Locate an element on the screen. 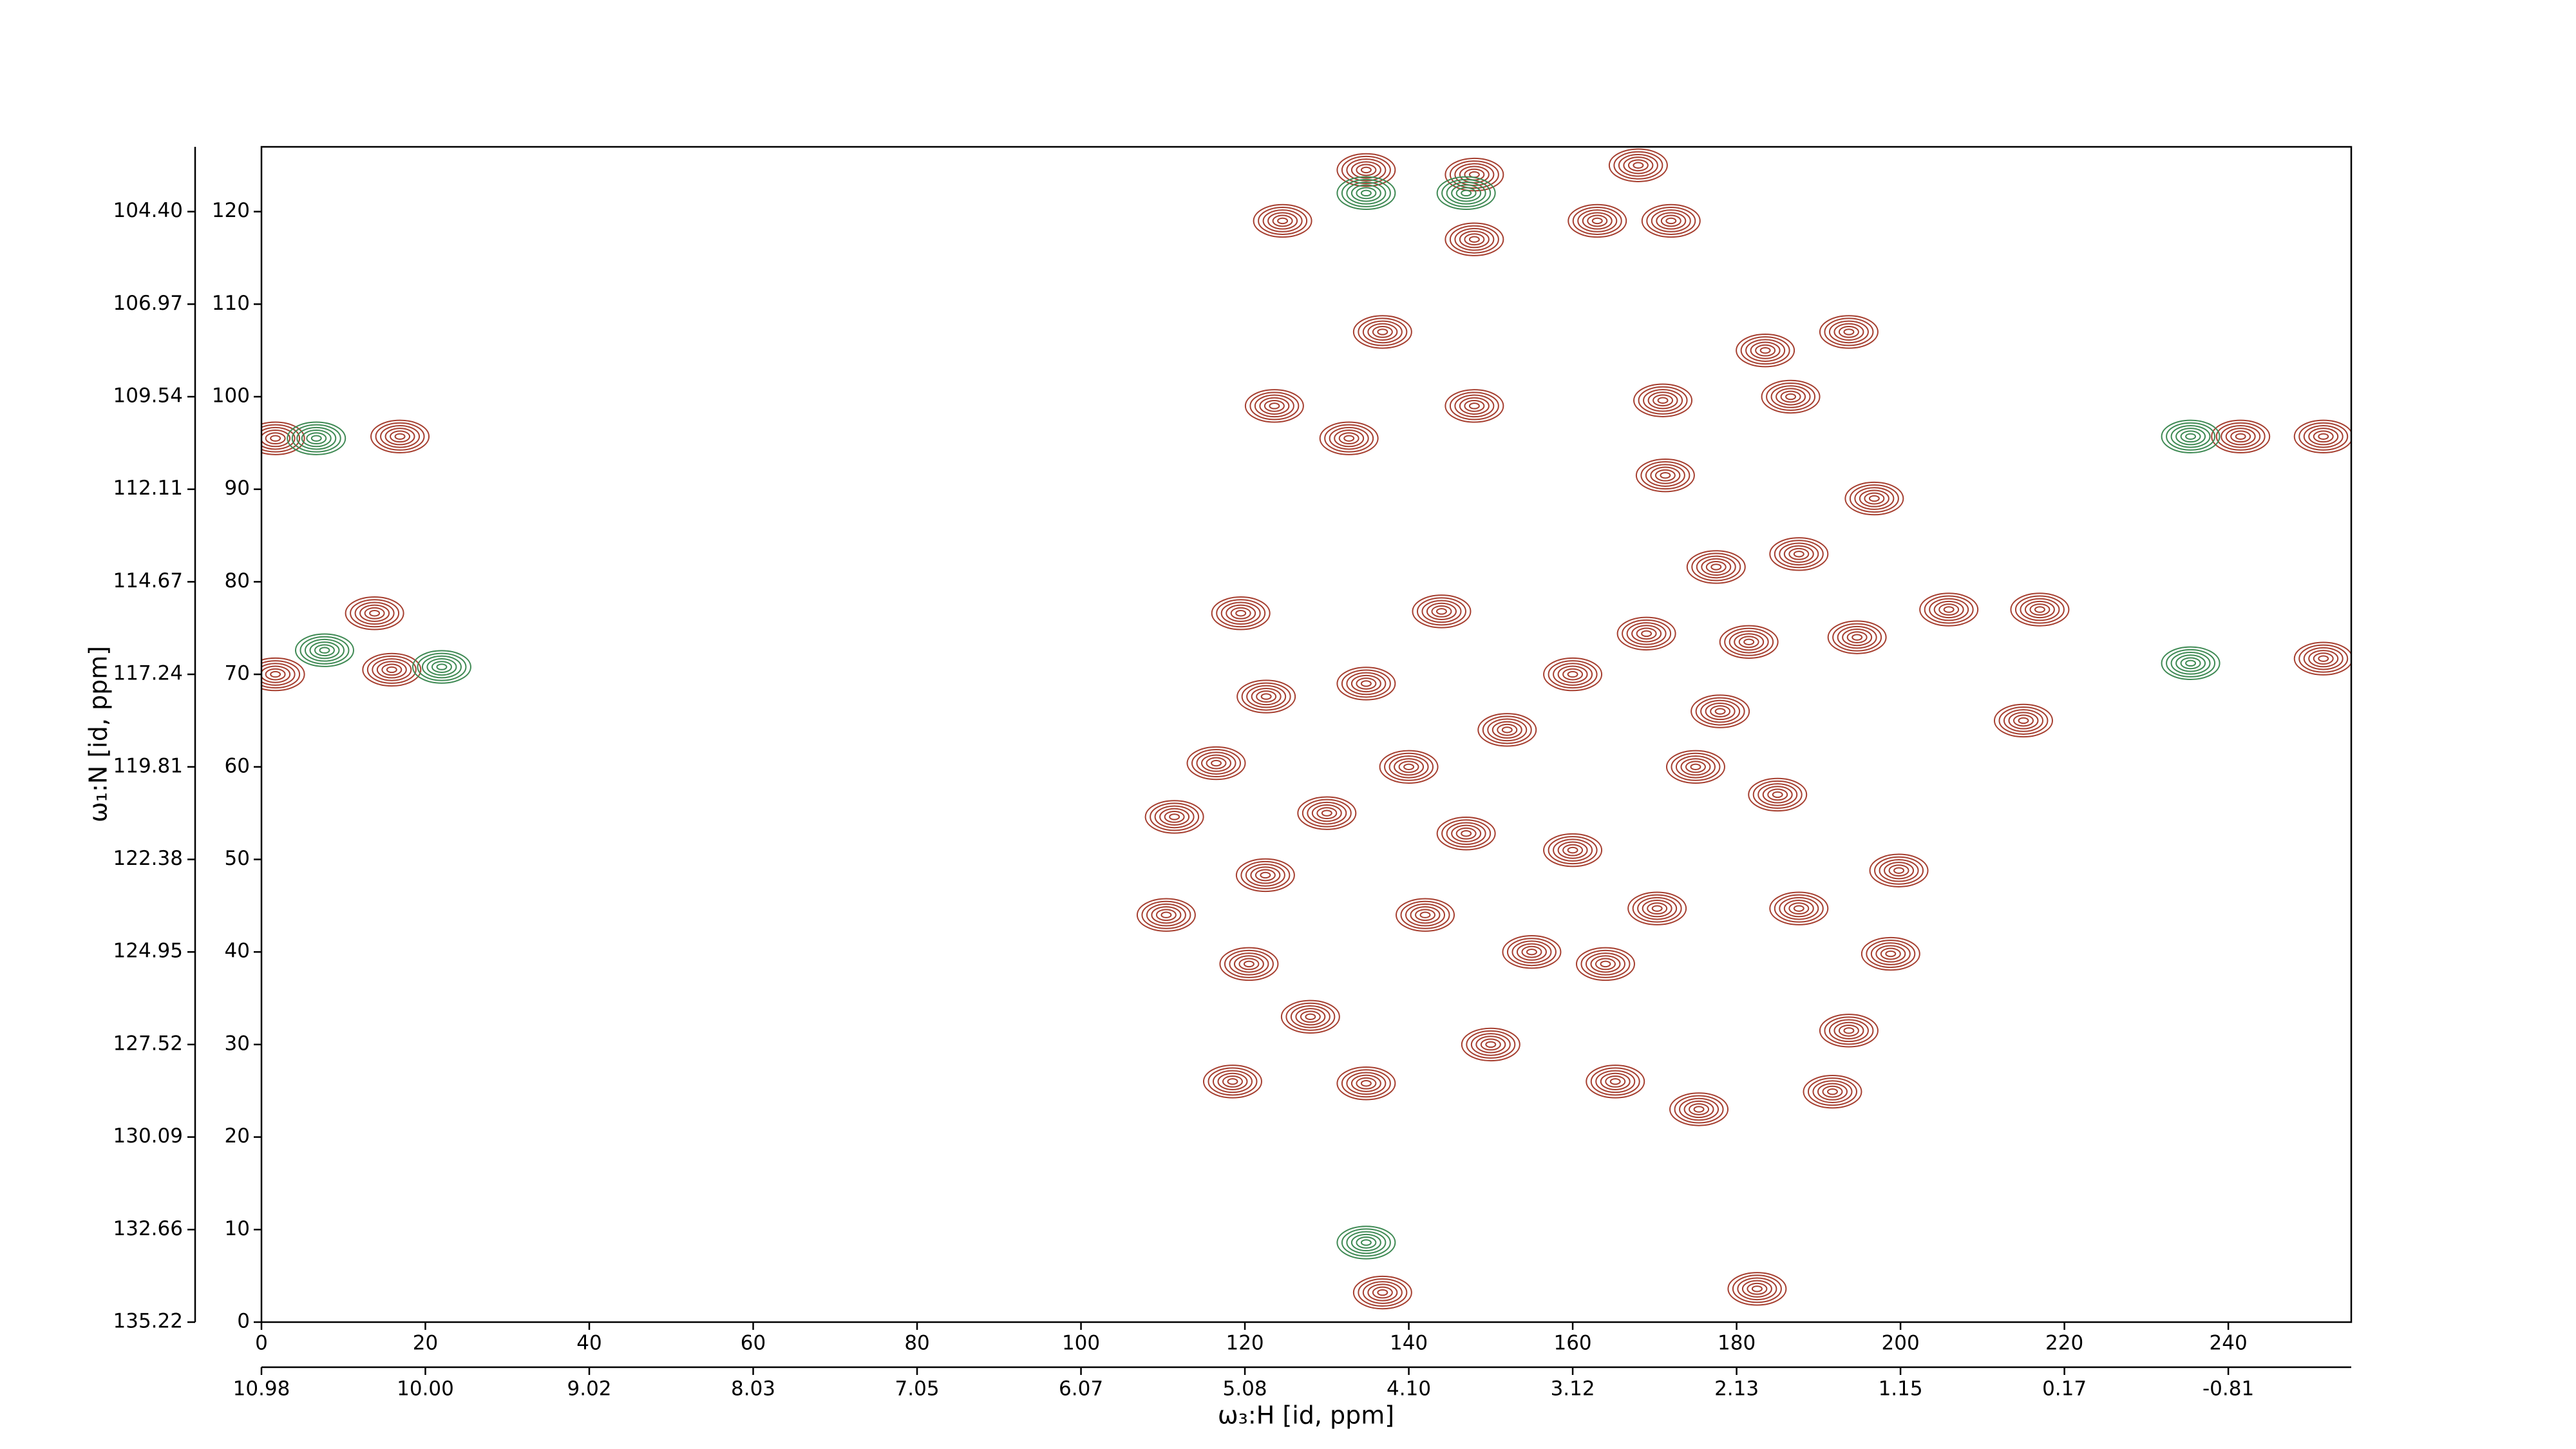  x-tick-label: 120 is located at coordinates (1245, 1343).